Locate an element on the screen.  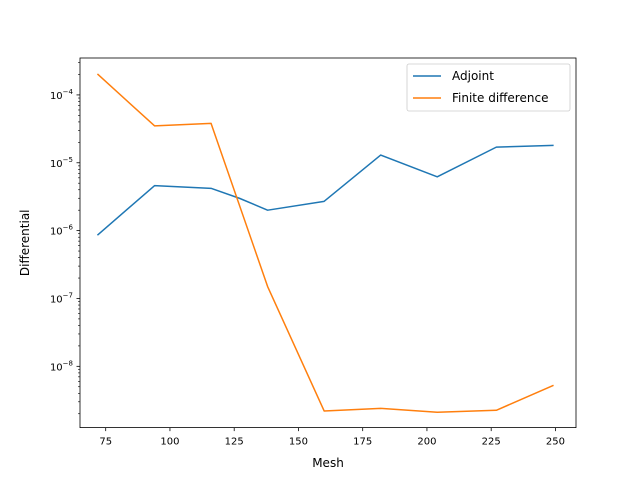
x-axis-label: Mesh is located at coordinates (328, 463).